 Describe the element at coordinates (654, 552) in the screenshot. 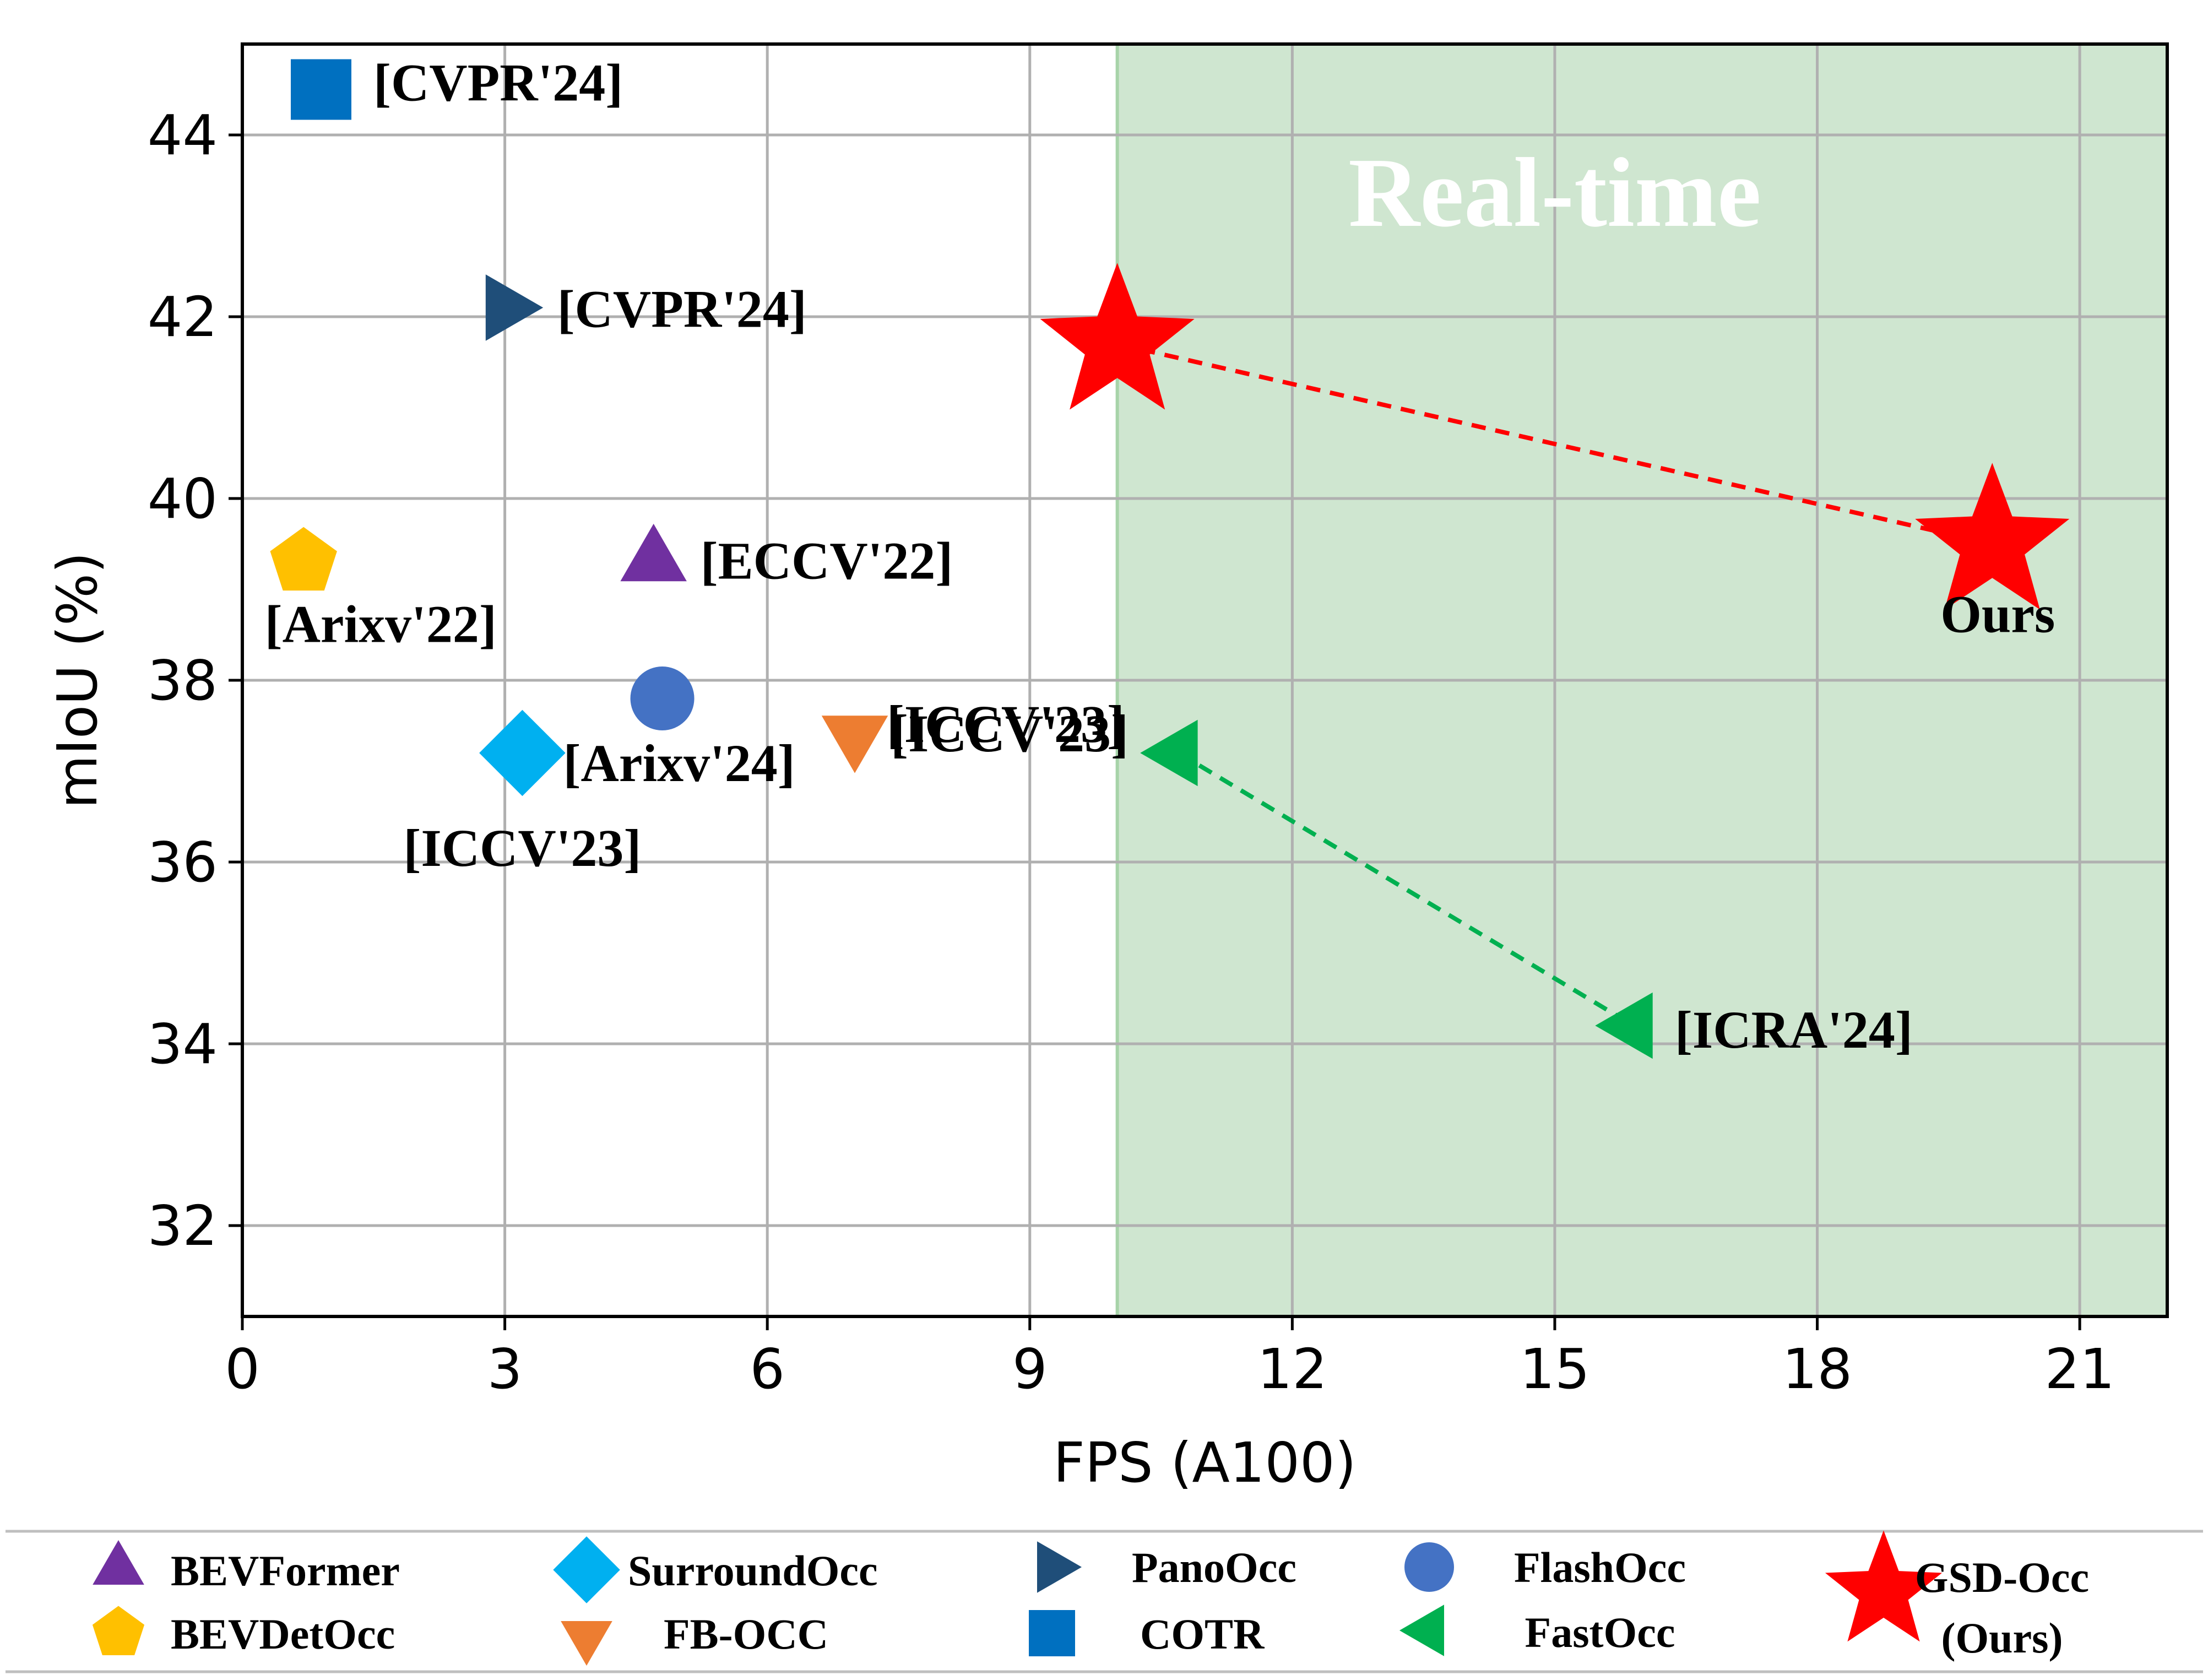

I see `point-bevformer` at that location.